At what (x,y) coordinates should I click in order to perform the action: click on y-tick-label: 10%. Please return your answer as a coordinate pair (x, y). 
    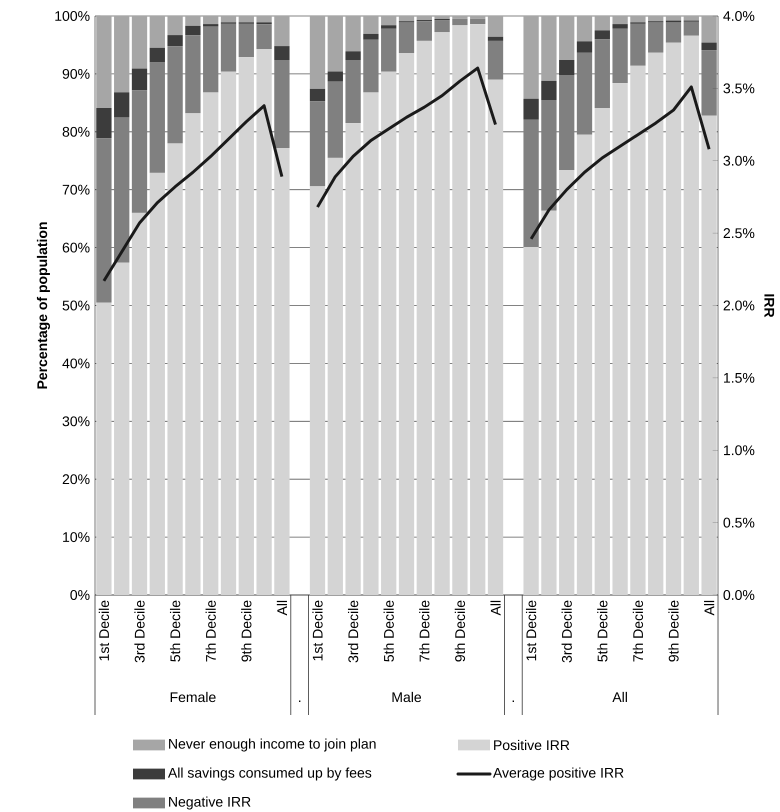
    Looking at the image, I should click on (76, 537).